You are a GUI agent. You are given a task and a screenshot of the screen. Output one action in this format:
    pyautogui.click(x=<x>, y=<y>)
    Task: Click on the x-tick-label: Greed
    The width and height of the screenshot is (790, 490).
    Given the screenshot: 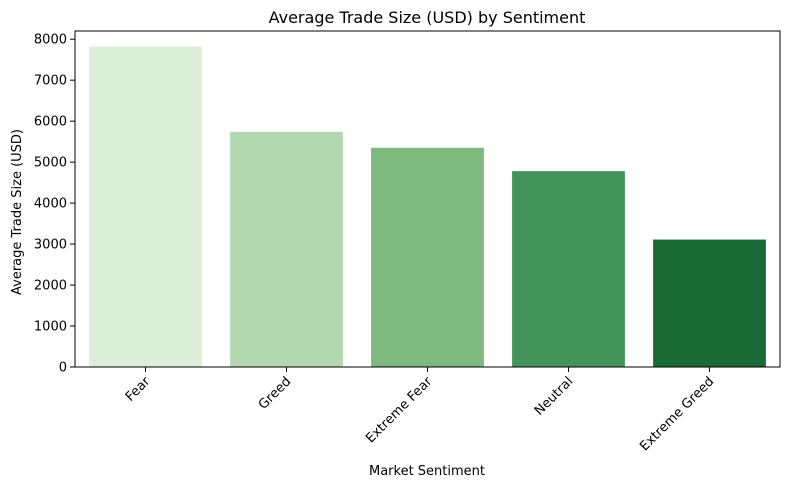 What is the action you would take?
    pyautogui.click(x=275, y=393)
    